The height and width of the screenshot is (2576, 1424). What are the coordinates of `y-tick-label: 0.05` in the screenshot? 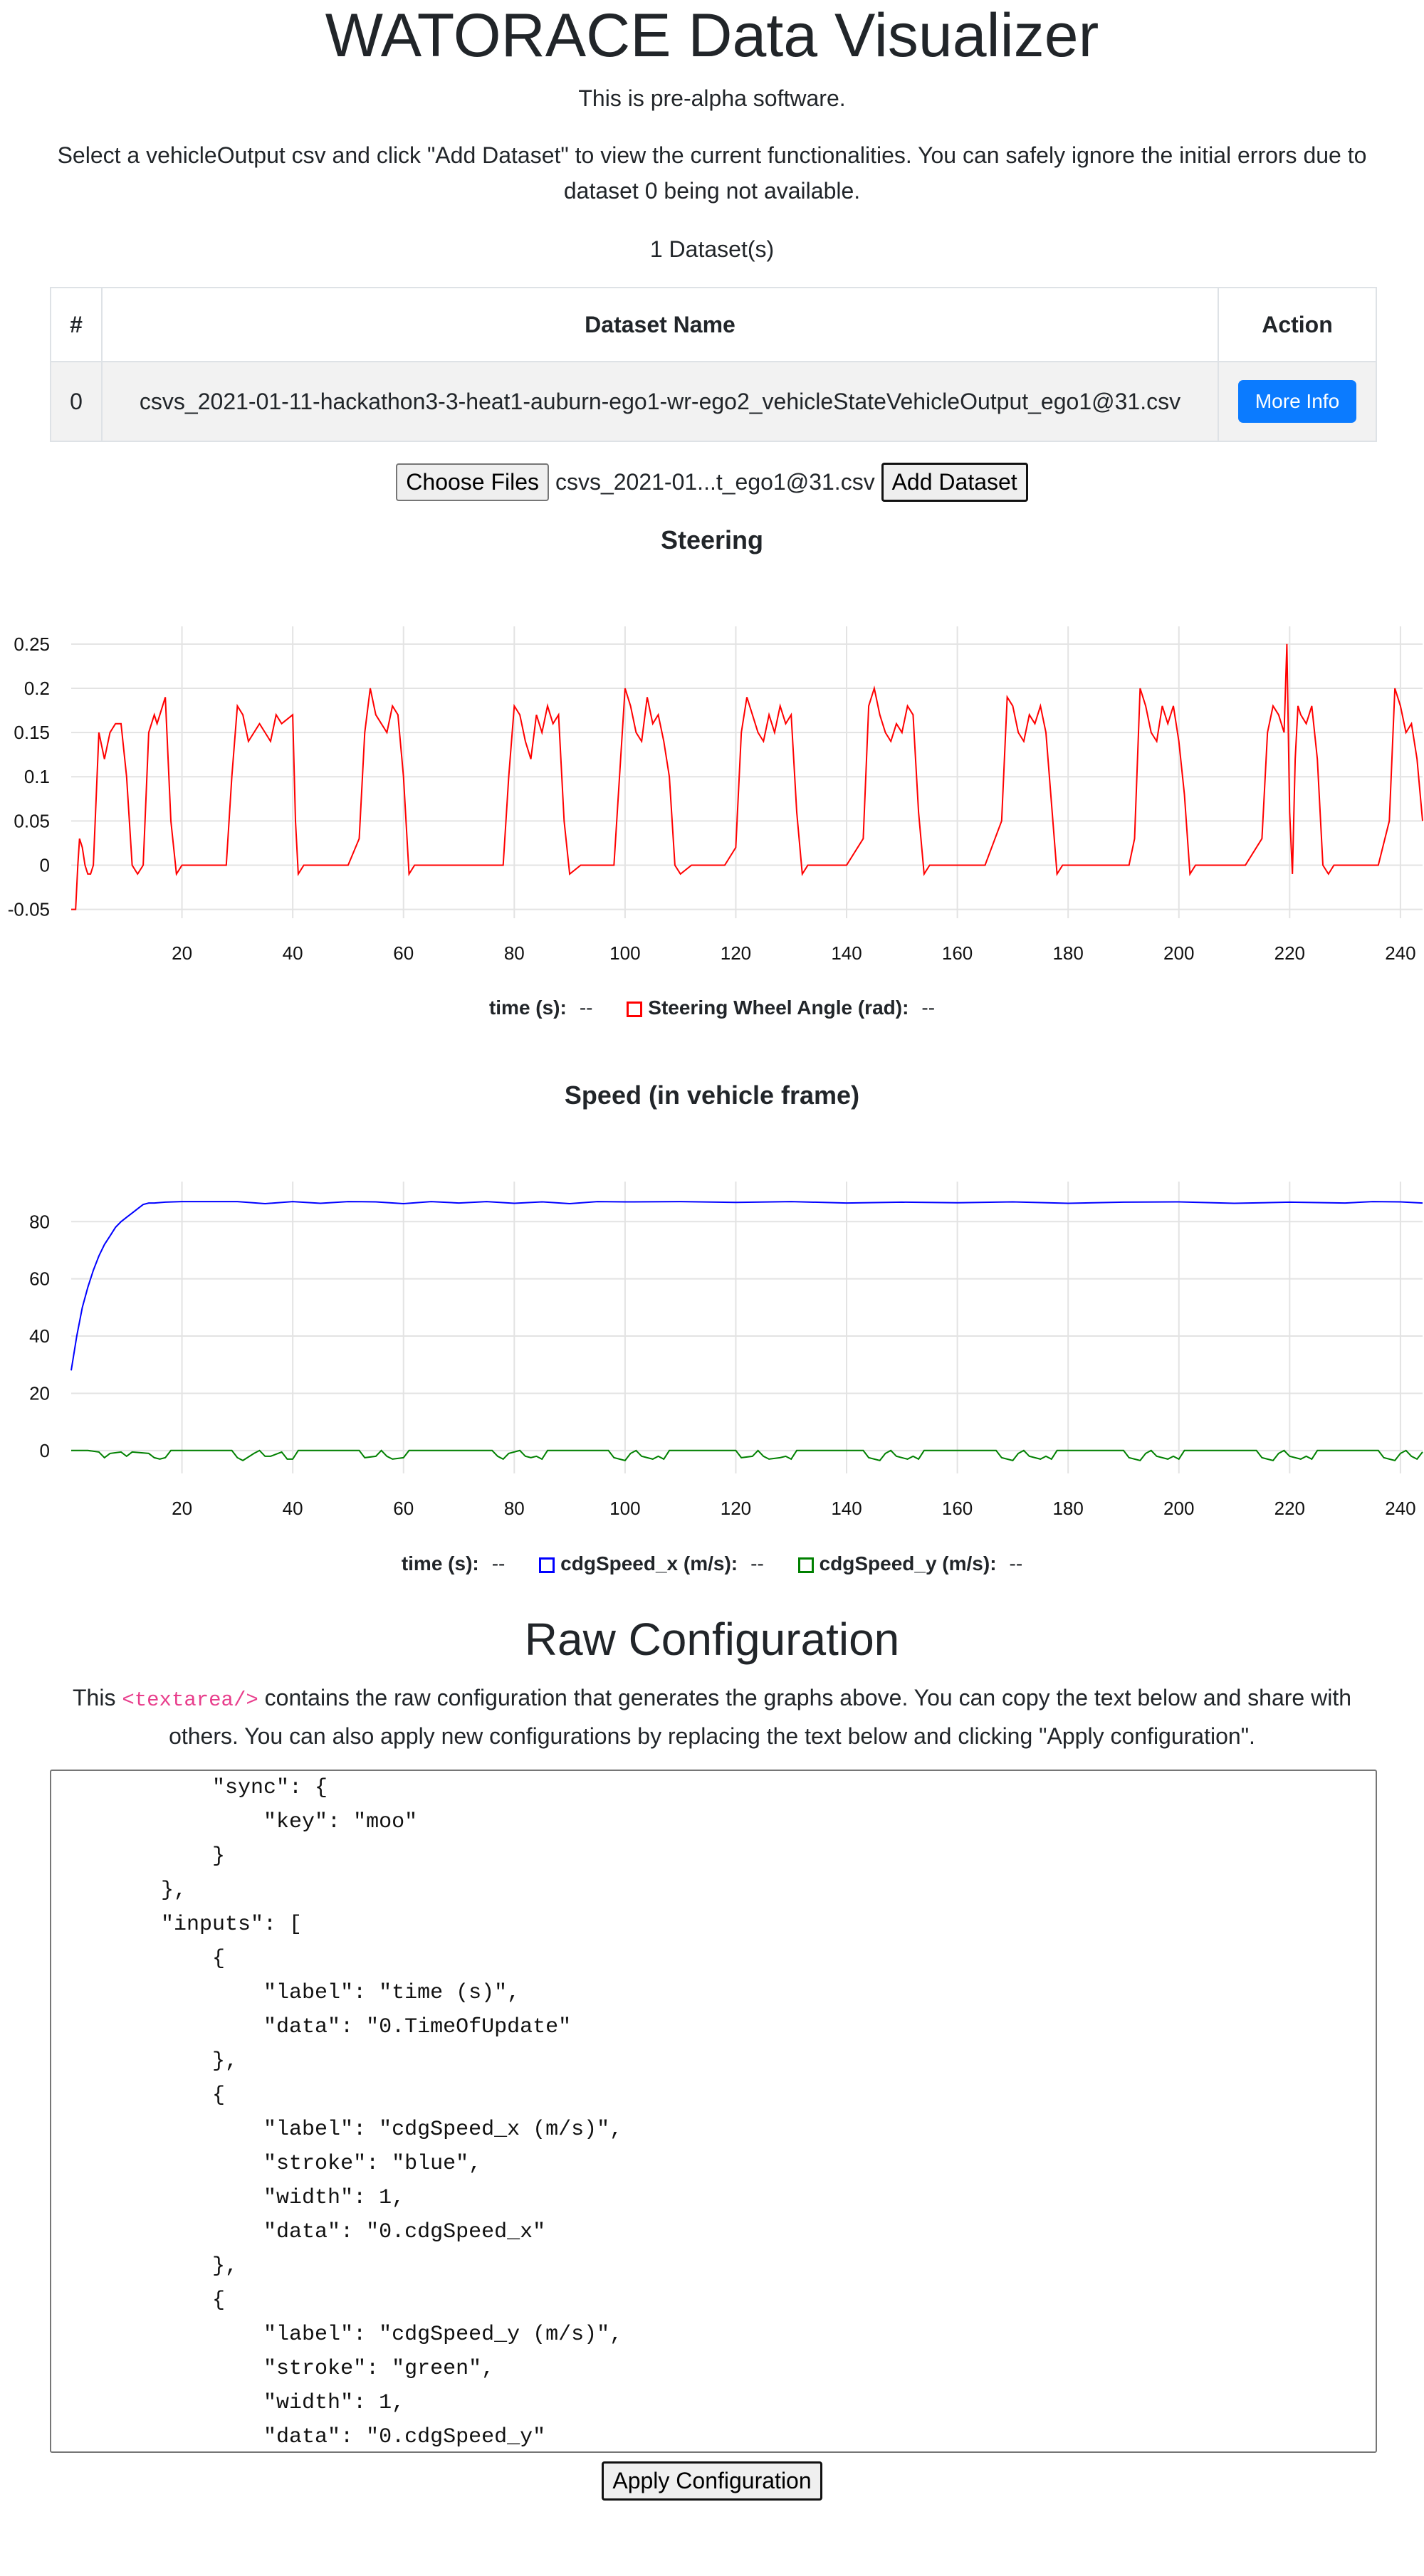 It's located at (32, 820).